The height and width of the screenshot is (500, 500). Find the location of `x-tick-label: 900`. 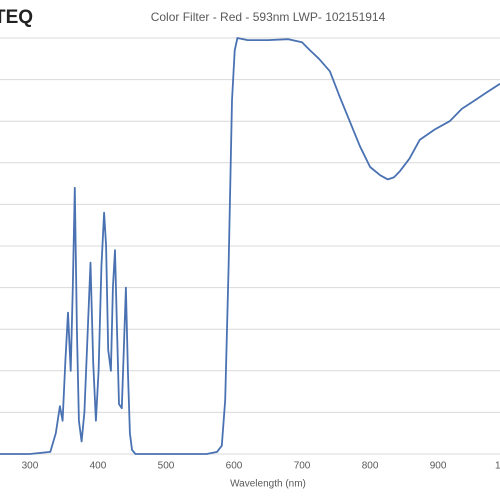

x-tick-label: 900 is located at coordinates (438, 466).